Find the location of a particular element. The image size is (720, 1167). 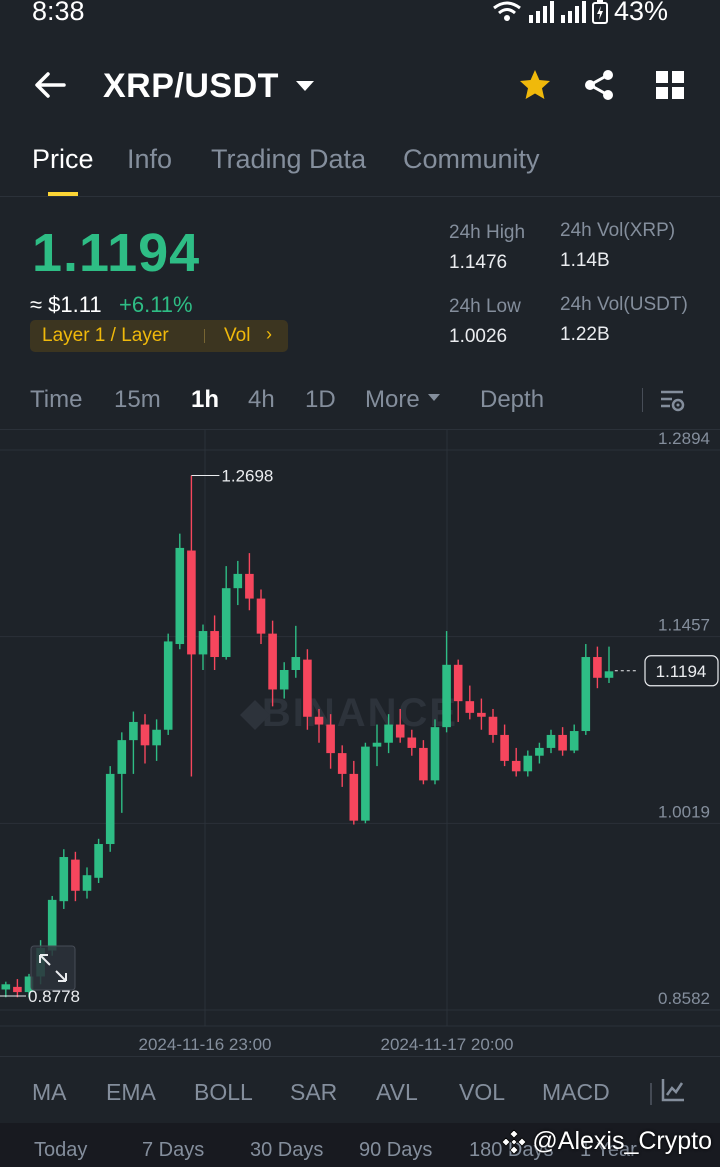

user-watermark: @Alexis_Crypto is located at coordinates (606, 1141).